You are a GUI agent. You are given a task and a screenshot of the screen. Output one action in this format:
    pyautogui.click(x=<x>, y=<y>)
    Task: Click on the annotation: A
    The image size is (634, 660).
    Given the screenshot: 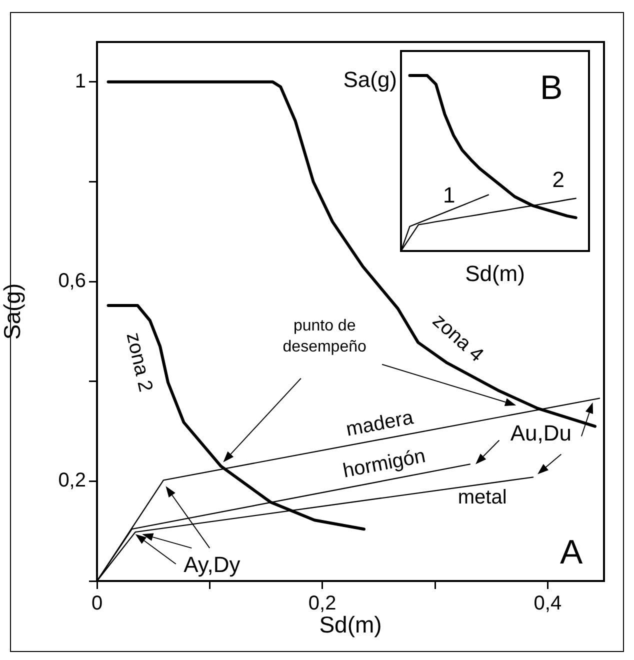 What is the action you would take?
    pyautogui.click(x=571, y=552)
    